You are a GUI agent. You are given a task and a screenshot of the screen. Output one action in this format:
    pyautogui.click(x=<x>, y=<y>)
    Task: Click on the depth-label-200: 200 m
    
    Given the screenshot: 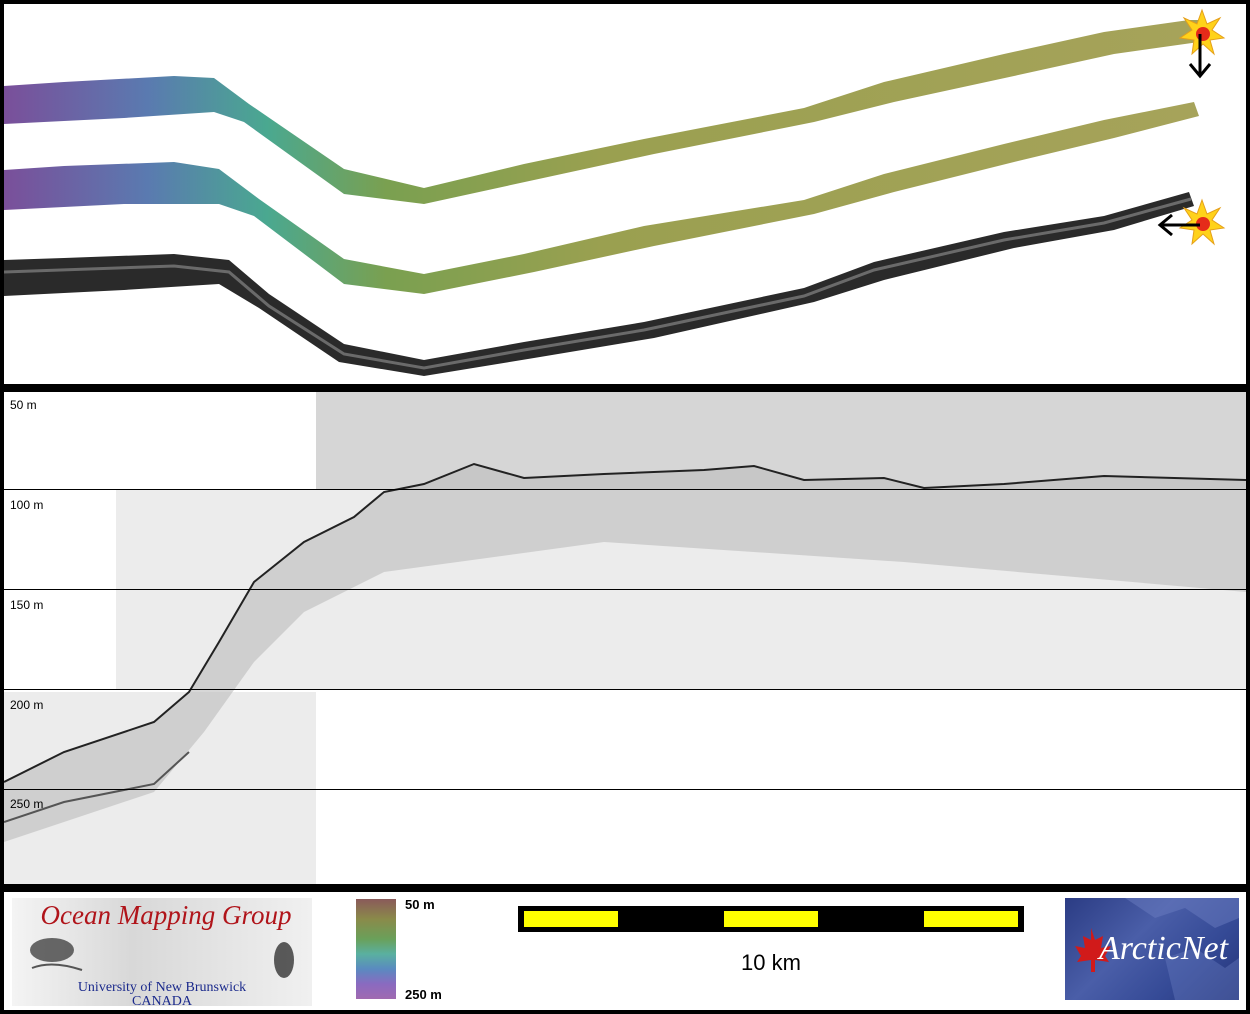 What is the action you would take?
    pyautogui.click(x=27, y=705)
    